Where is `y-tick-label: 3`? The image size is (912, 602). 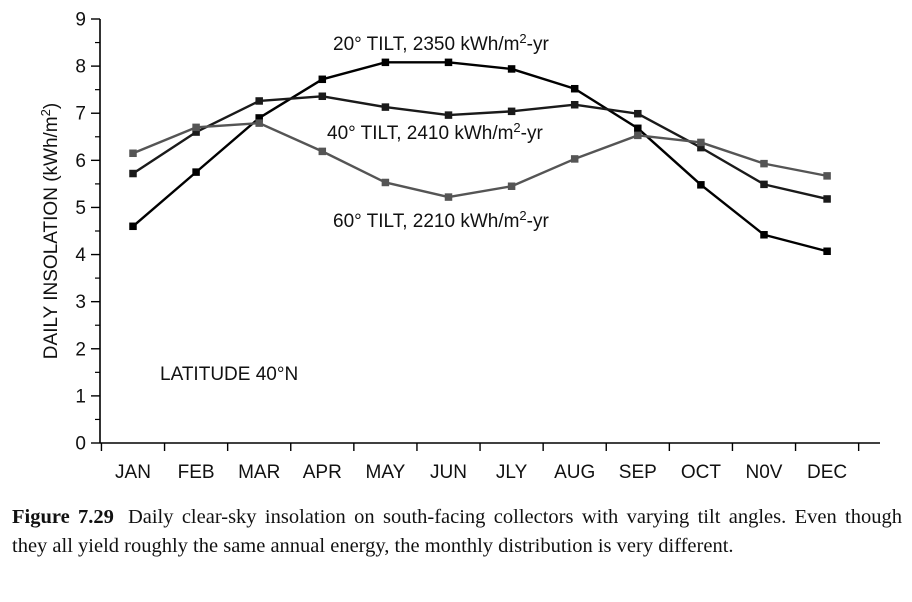 y-tick-label: 3 is located at coordinates (80, 302).